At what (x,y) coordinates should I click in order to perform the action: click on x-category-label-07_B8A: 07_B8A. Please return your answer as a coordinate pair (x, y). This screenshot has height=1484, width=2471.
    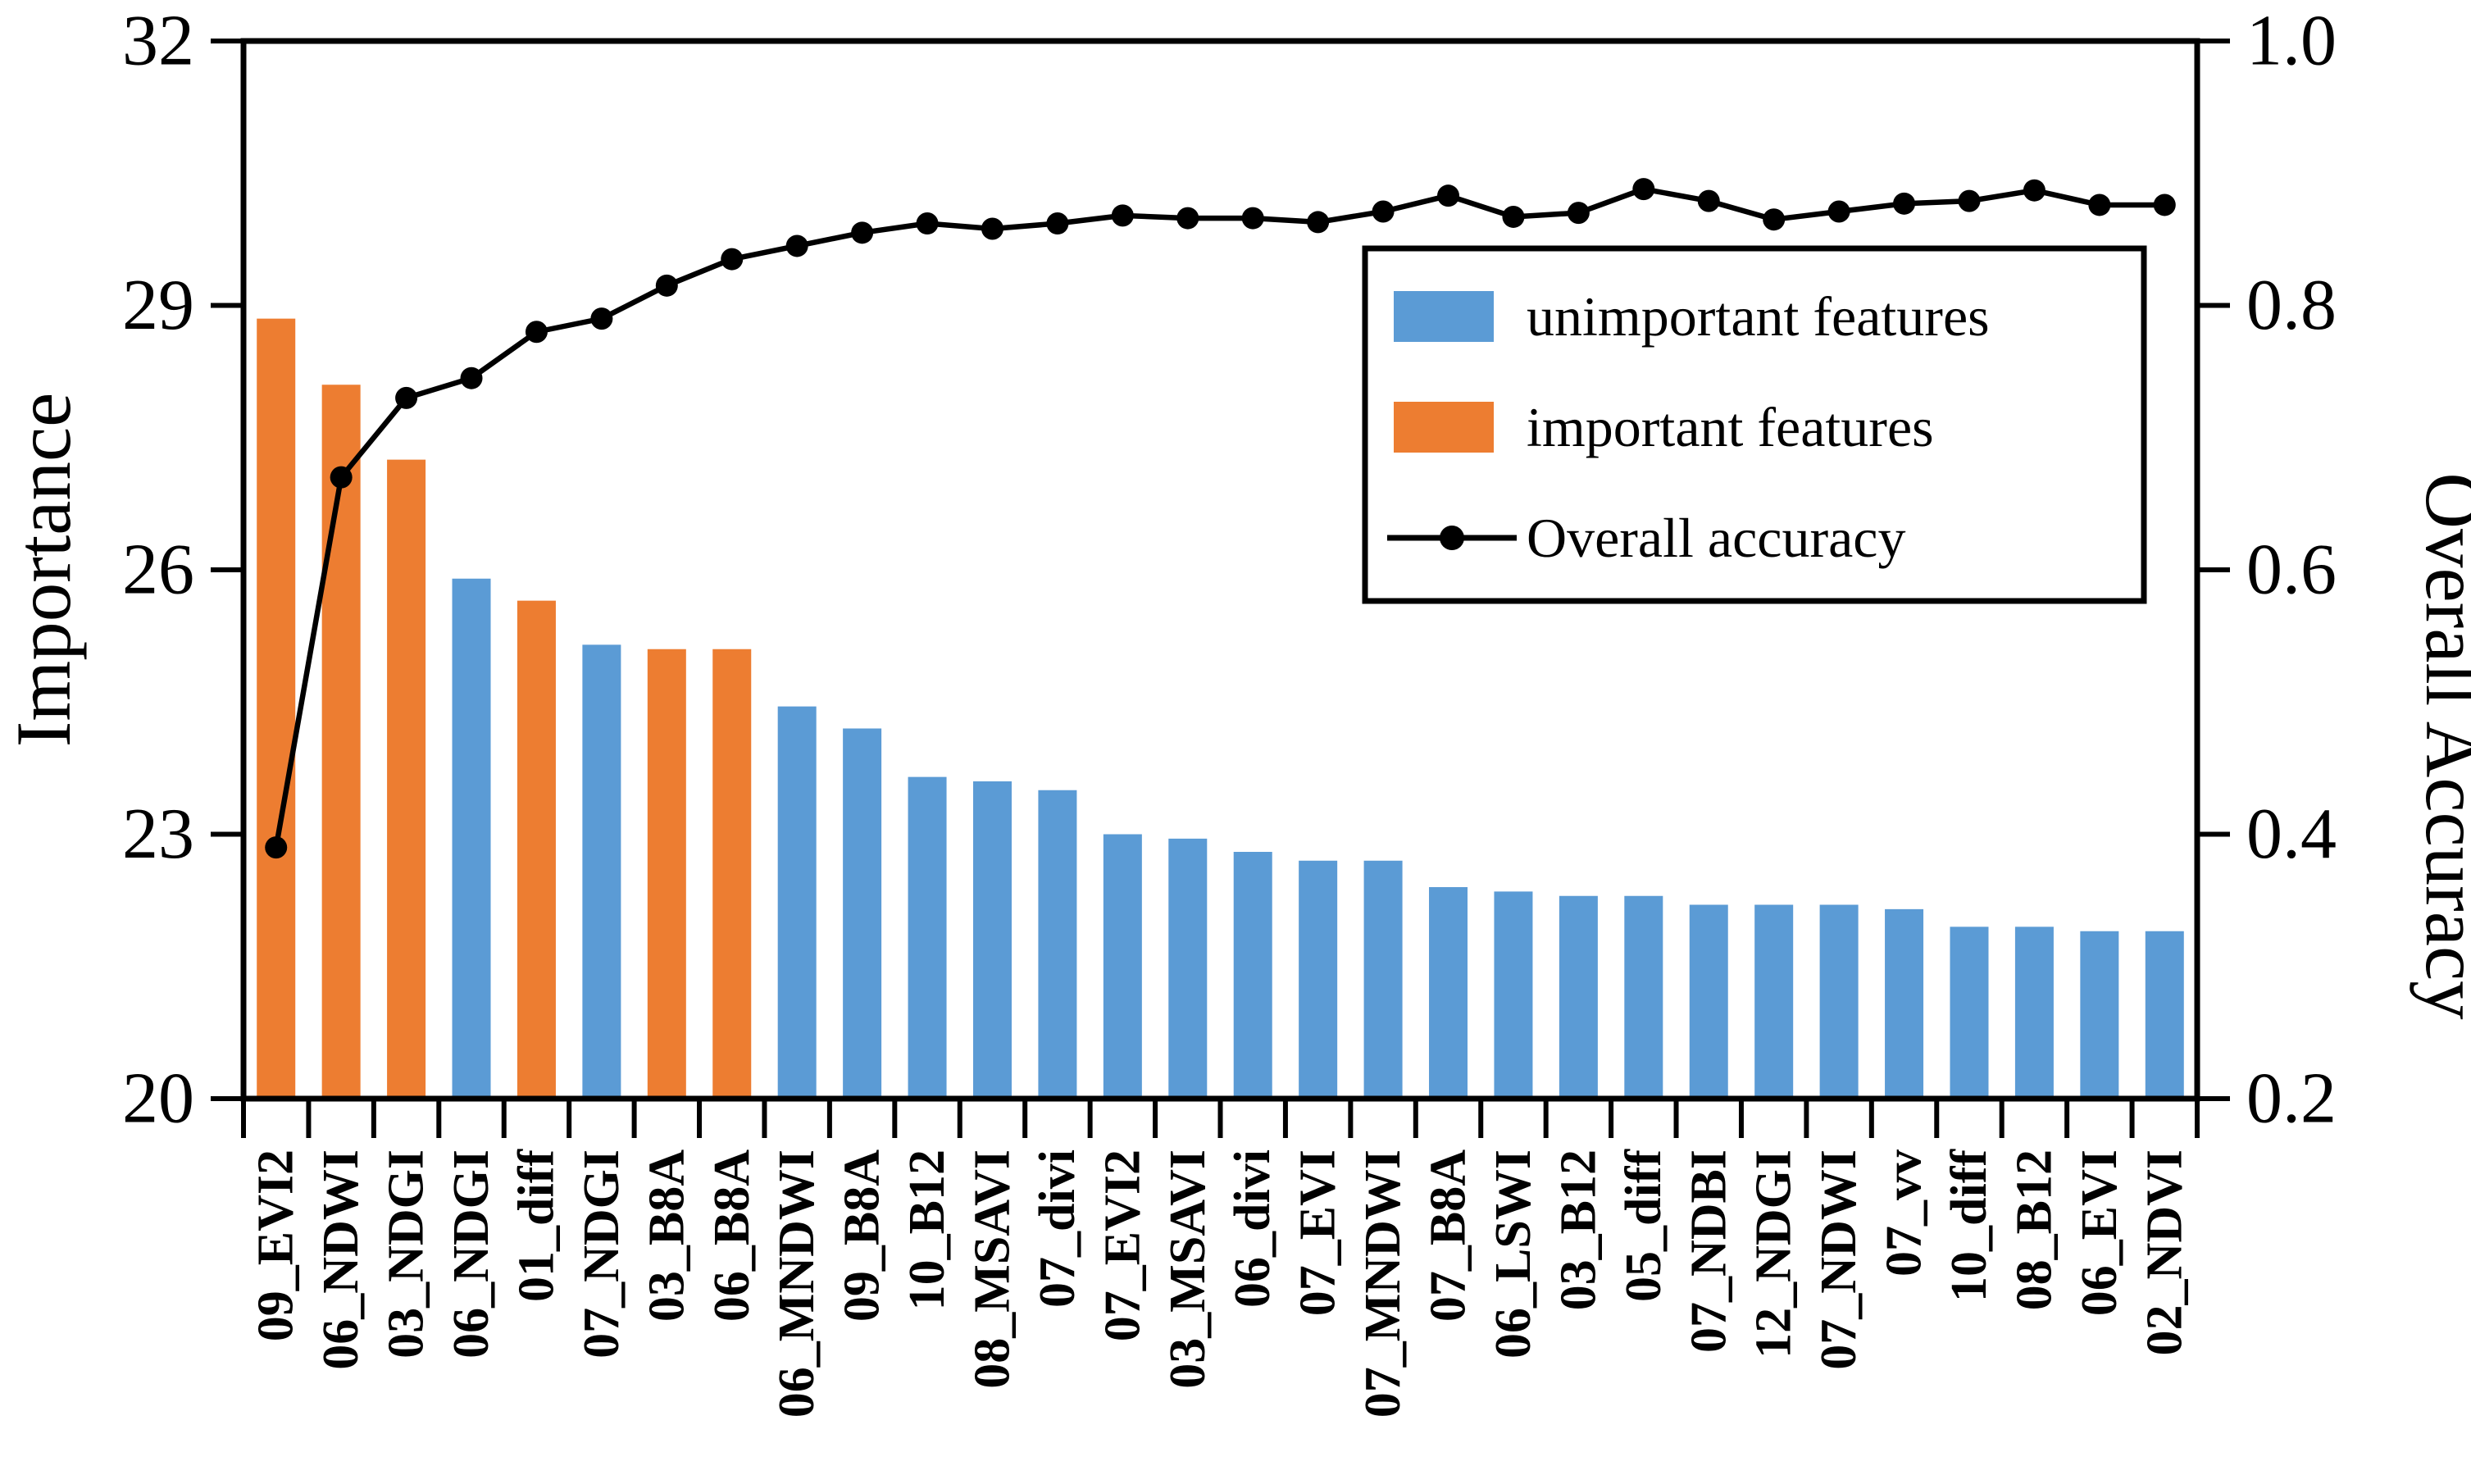
    Looking at the image, I should click on (1449, 1235).